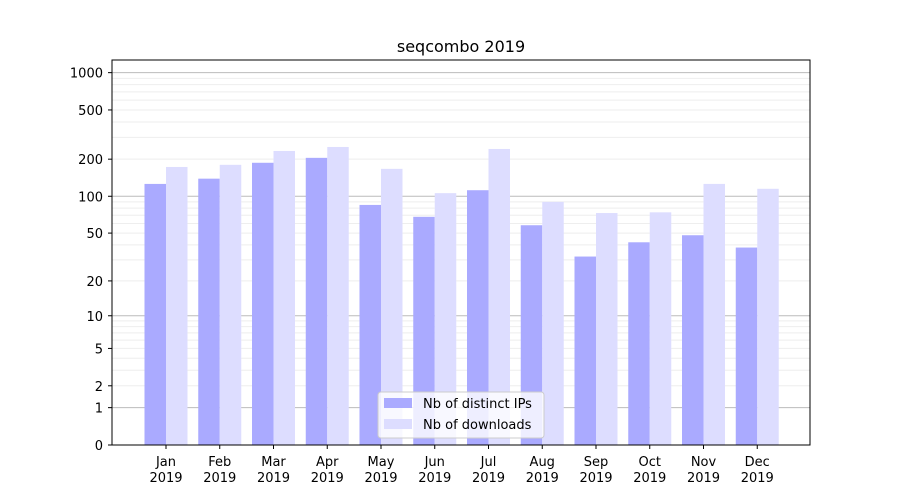 The width and height of the screenshot is (900, 504). What do you see at coordinates (703, 470) in the screenshot?
I see `x-tick-label: Nov 2019` at bounding box center [703, 470].